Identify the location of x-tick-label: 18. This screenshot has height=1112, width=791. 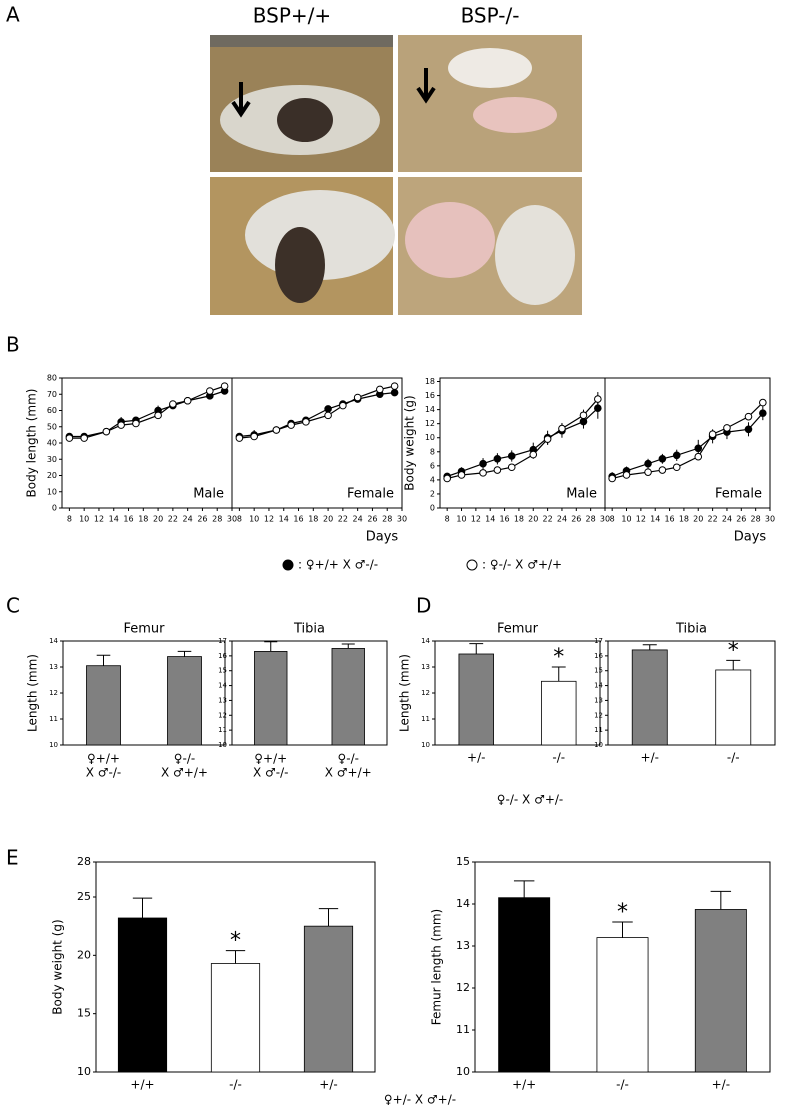
(313, 519).